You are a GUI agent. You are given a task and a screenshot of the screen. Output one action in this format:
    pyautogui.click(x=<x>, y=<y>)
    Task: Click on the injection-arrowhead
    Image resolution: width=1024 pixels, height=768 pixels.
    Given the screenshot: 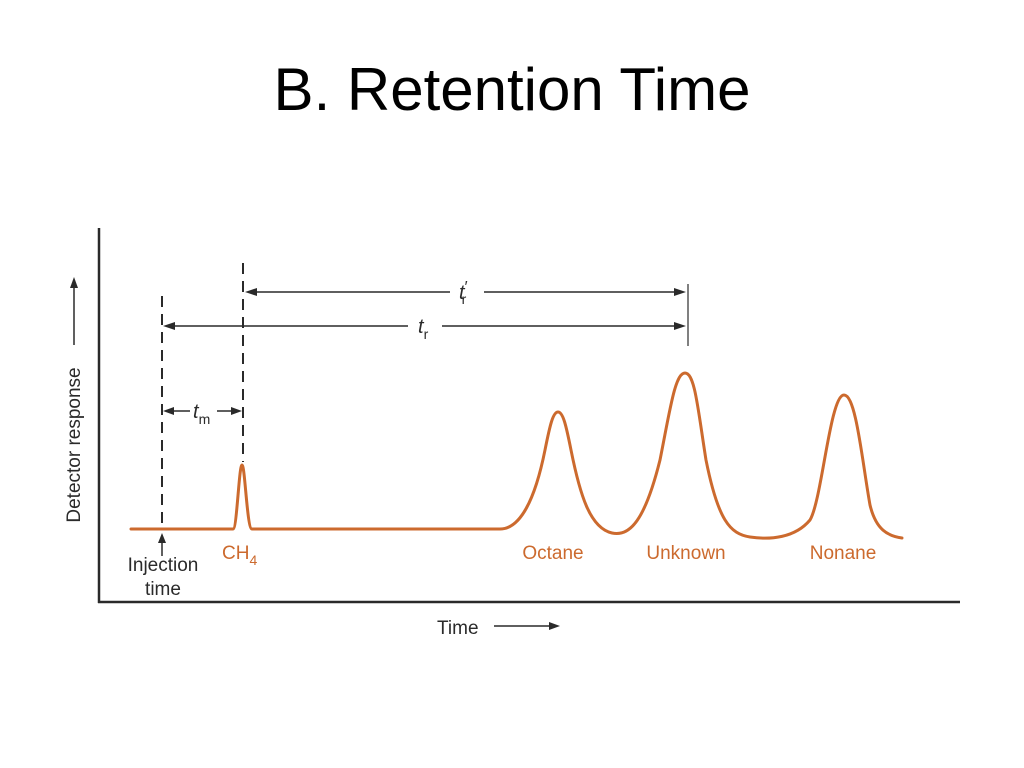 What is the action you would take?
    pyautogui.click(x=162, y=538)
    